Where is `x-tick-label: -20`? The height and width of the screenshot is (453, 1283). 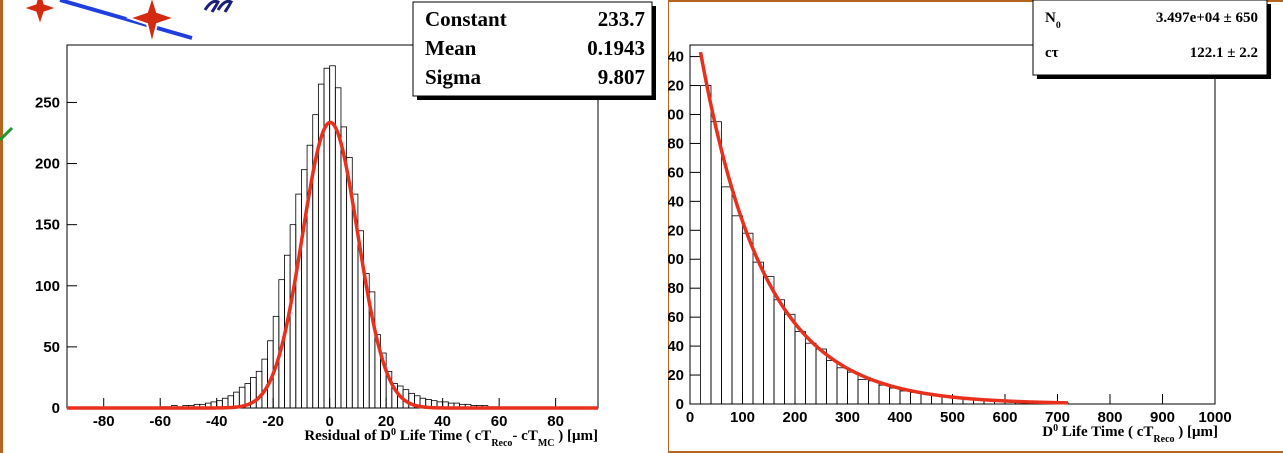
x-tick-label: -20 is located at coordinates (273, 421).